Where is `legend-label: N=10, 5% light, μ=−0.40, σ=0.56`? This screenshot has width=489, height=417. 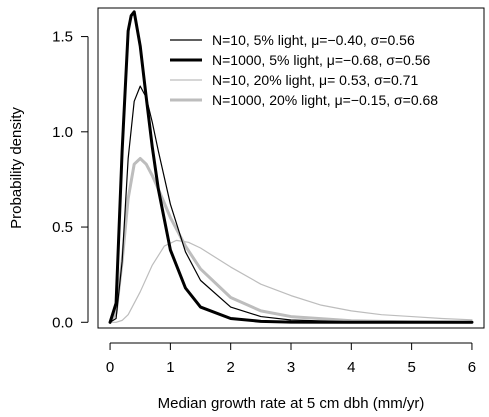 legend-label: N=10, 5% light, μ=−0.40, σ=0.56 is located at coordinates (313, 40).